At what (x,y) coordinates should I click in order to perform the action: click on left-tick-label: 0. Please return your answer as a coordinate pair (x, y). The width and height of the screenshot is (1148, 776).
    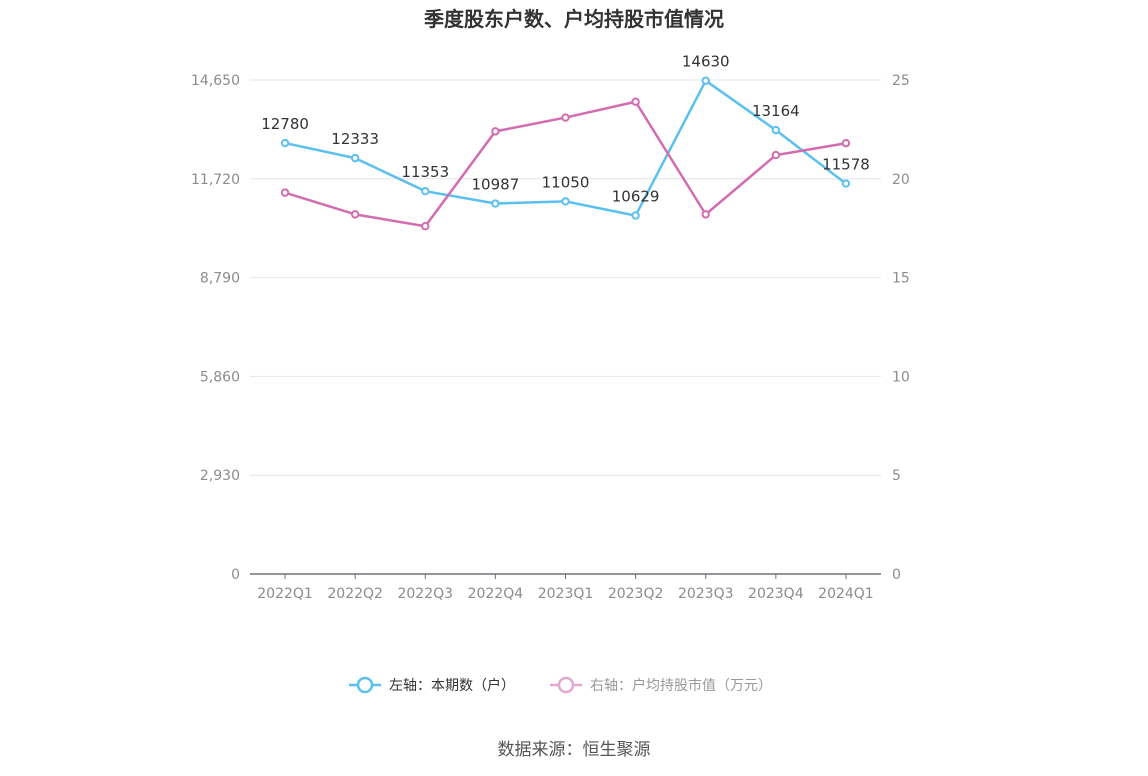
    Looking at the image, I should click on (235, 575).